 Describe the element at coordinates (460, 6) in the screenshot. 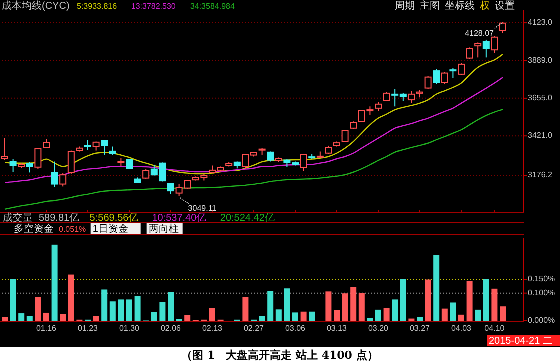

I see `annotation: 坐标线` at that location.